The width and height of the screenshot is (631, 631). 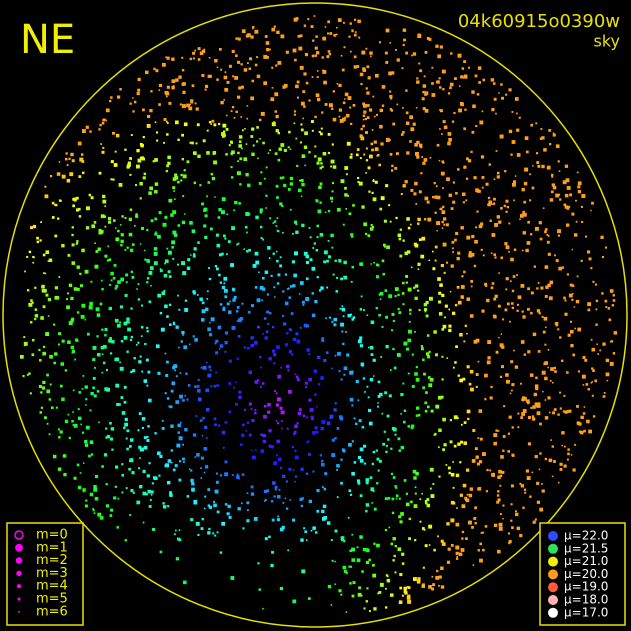 What do you see at coordinates (19, 535) in the screenshot?
I see `magnitude-symbol` at bounding box center [19, 535].